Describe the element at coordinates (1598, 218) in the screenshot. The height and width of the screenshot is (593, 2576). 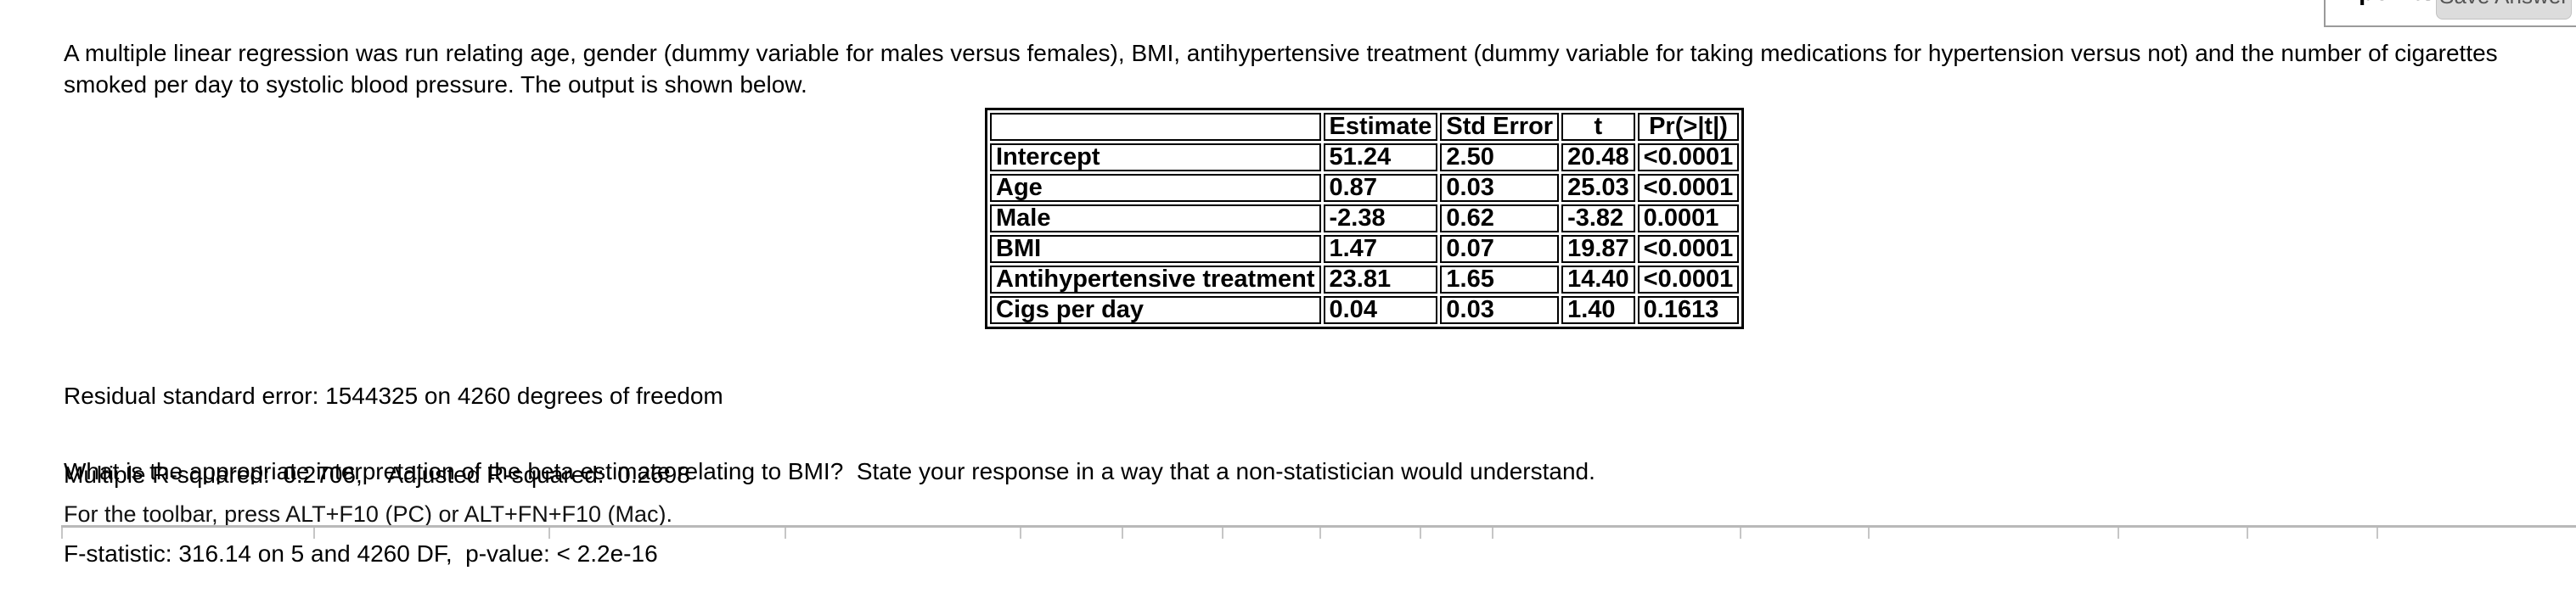
I see `t-cell: -3.82` at that location.